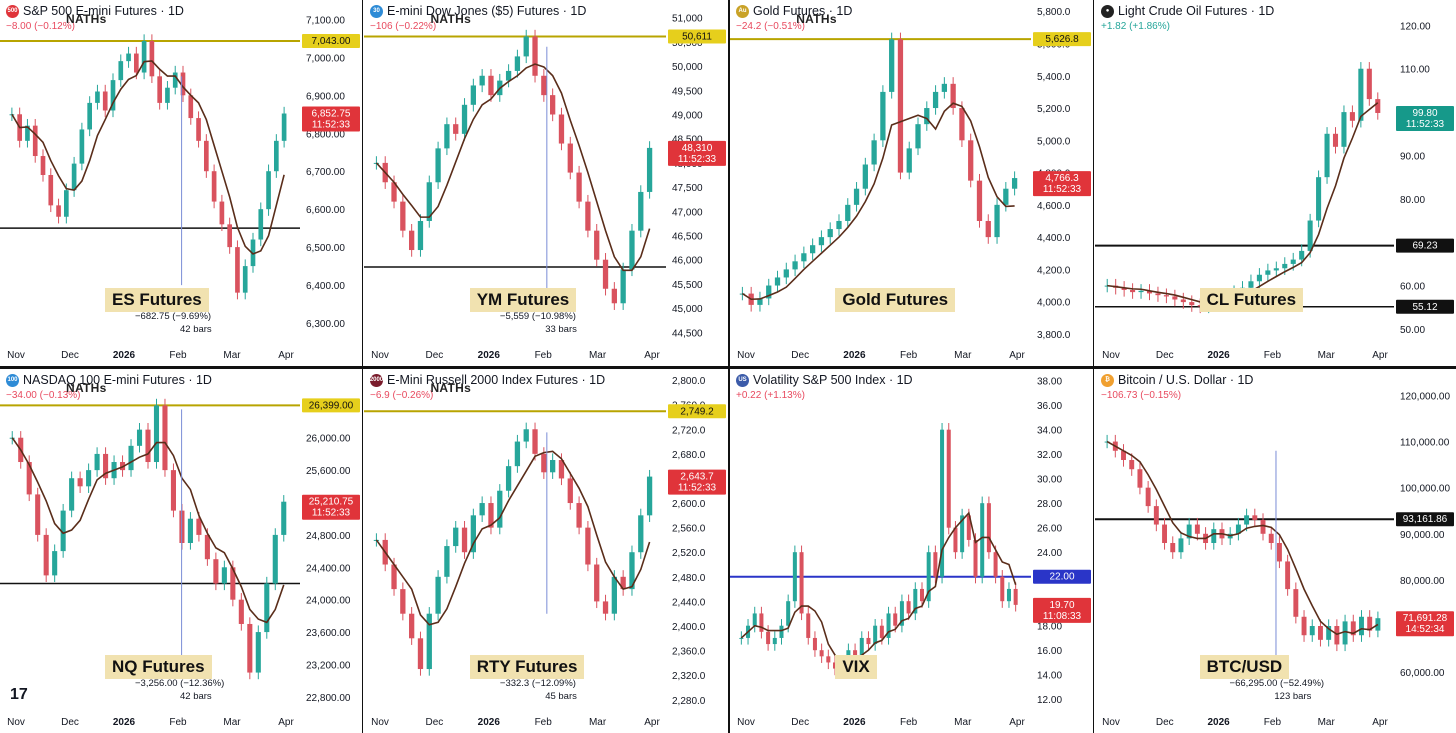 This screenshot has height=733, width=1456. I want to click on chart-header: US Volatility S&P 500 Index · 1D, so click(824, 380).